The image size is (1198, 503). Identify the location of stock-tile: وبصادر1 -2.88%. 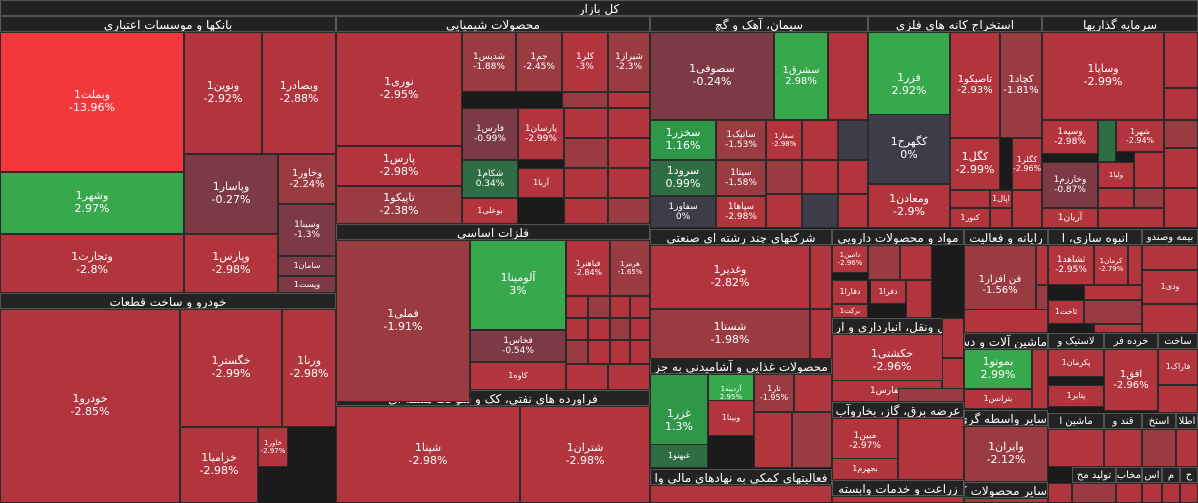
(299, 93).